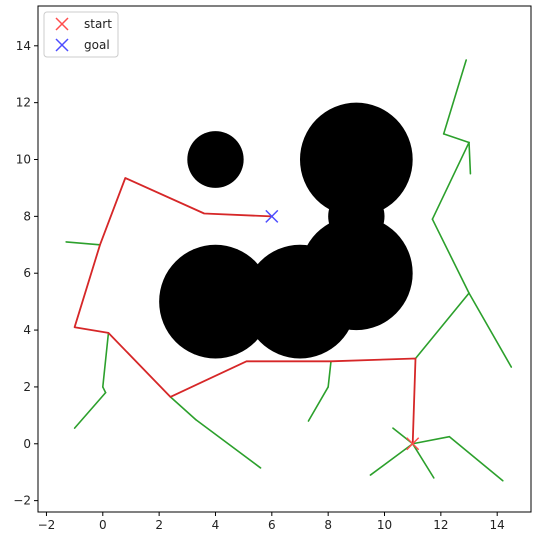 This screenshot has height=545, width=549. Describe the element at coordinates (23, 103) in the screenshot. I see `y-tick-label-12: 12` at that location.